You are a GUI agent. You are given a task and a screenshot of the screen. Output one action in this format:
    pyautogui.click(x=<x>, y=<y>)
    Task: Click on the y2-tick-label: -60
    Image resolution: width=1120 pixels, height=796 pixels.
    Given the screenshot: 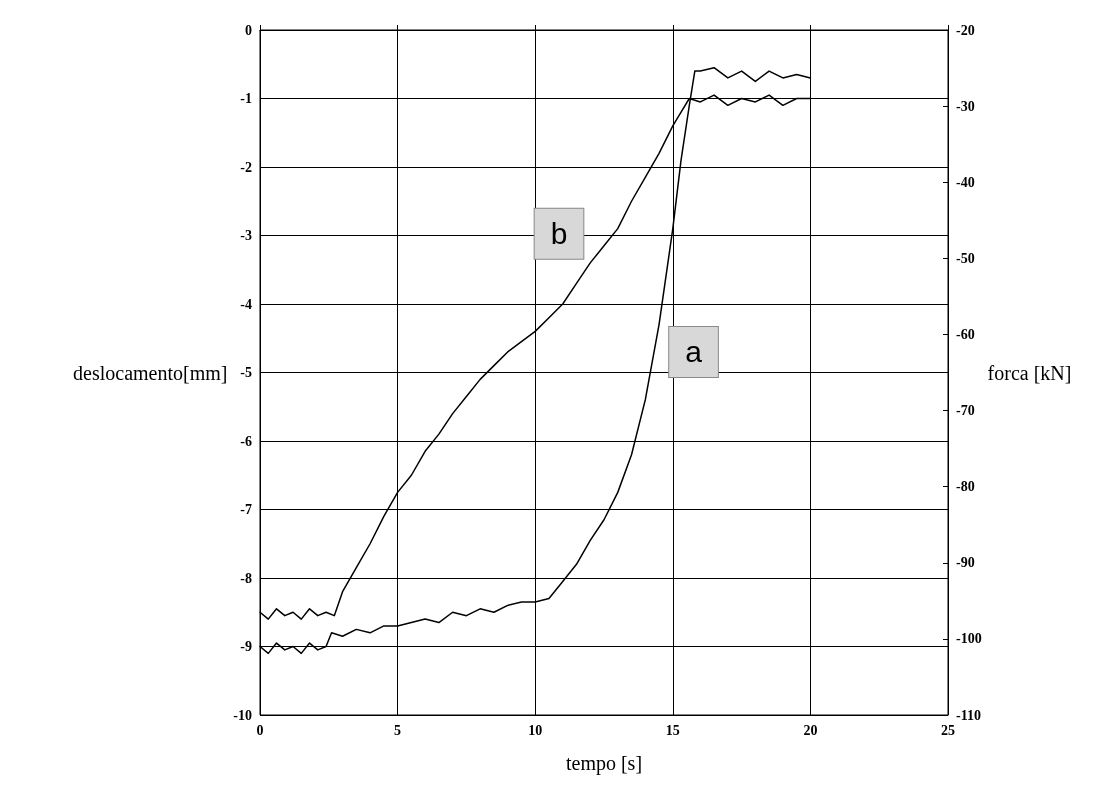 What is the action you would take?
    pyautogui.click(x=965, y=334)
    